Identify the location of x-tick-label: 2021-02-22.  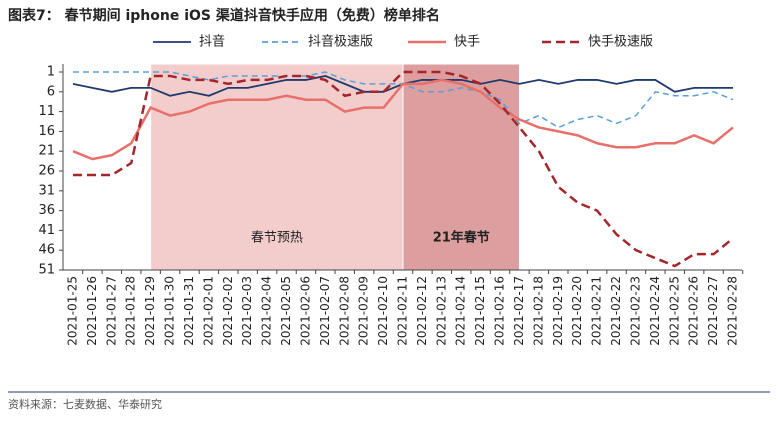
(616, 311).